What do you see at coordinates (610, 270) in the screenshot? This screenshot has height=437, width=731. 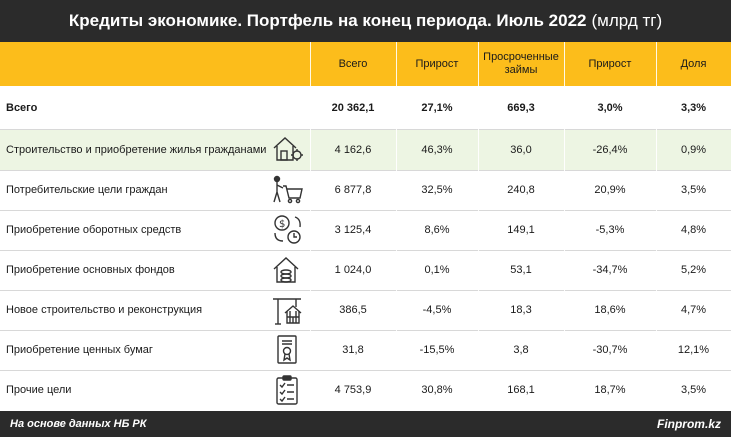 I see `cell-overdue-growth: -34,7%` at bounding box center [610, 270].